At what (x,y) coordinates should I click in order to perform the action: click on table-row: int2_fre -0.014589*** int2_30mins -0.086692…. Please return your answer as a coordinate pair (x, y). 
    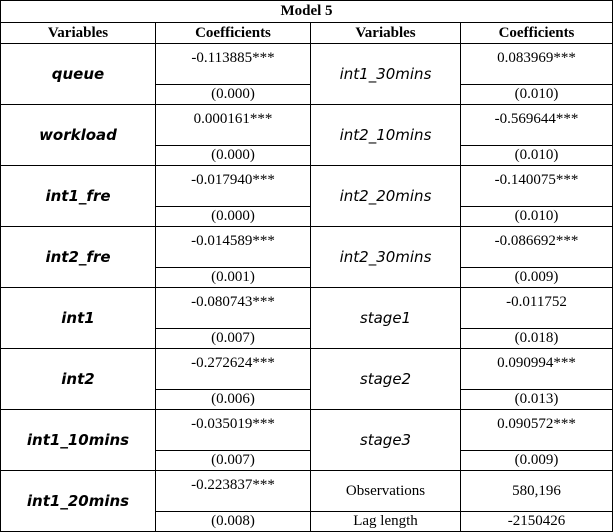
    Looking at the image, I should click on (306, 257).